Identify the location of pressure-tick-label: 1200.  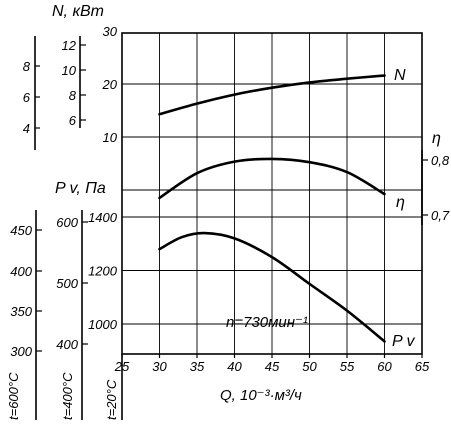
(103, 271).